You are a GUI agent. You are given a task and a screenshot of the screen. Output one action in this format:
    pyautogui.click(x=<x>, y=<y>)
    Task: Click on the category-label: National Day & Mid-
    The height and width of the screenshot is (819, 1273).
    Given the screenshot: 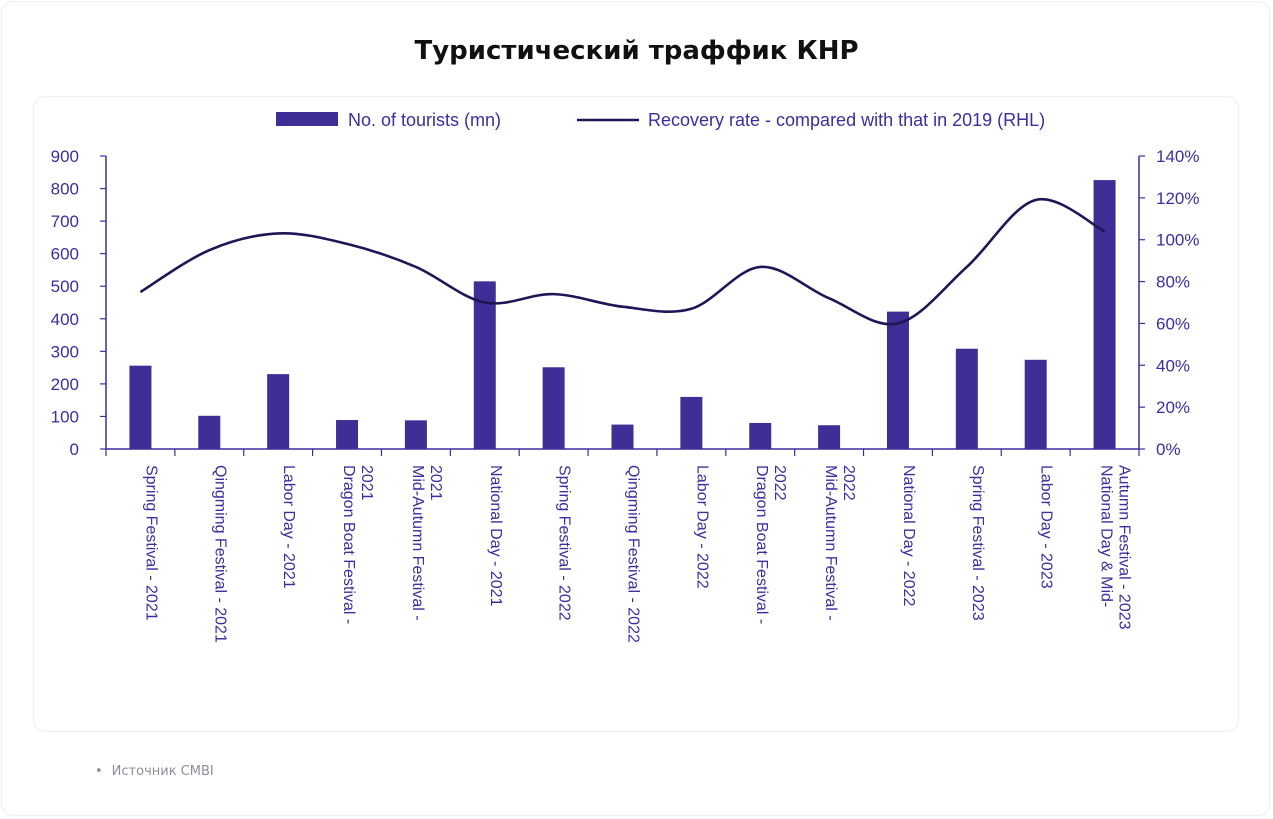 What is the action you would take?
    pyautogui.click(x=1106, y=536)
    